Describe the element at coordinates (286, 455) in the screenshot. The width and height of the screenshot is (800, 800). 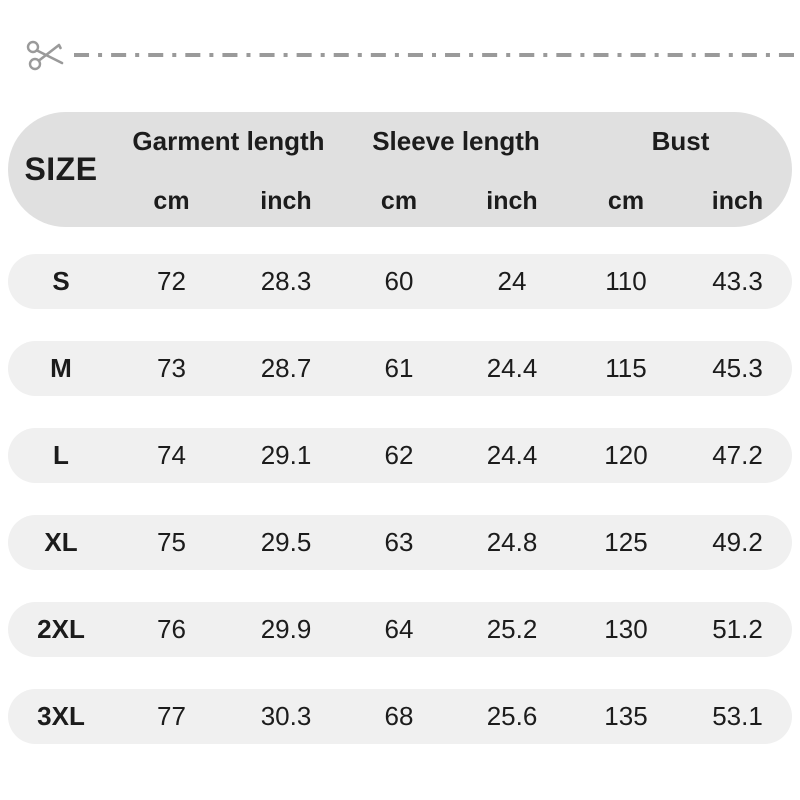
I see `value-cell: 29.1` at that location.